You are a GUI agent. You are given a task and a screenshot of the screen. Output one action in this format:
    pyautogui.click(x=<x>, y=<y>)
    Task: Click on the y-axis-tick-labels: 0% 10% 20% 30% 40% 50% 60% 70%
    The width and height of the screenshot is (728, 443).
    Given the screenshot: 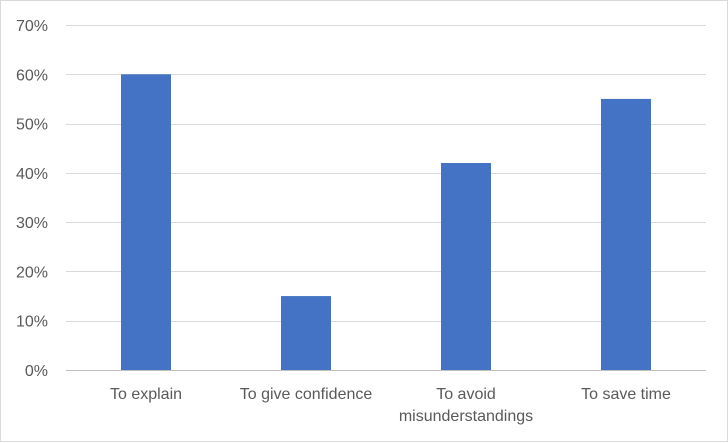 What is the action you would take?
    pyautogui.click(x=32, y=199)
    